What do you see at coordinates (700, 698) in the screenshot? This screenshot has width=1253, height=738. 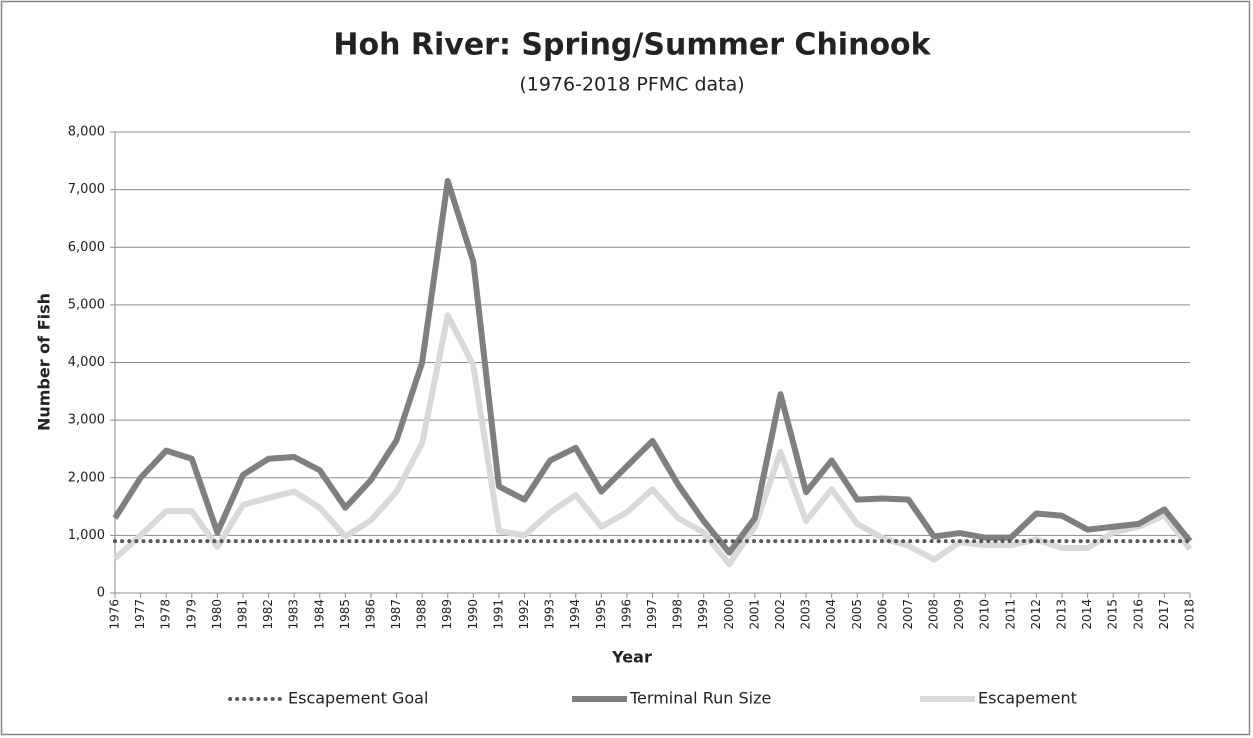 I see `legend-label: Terminal Run Size` at bounding box center [700, 698].